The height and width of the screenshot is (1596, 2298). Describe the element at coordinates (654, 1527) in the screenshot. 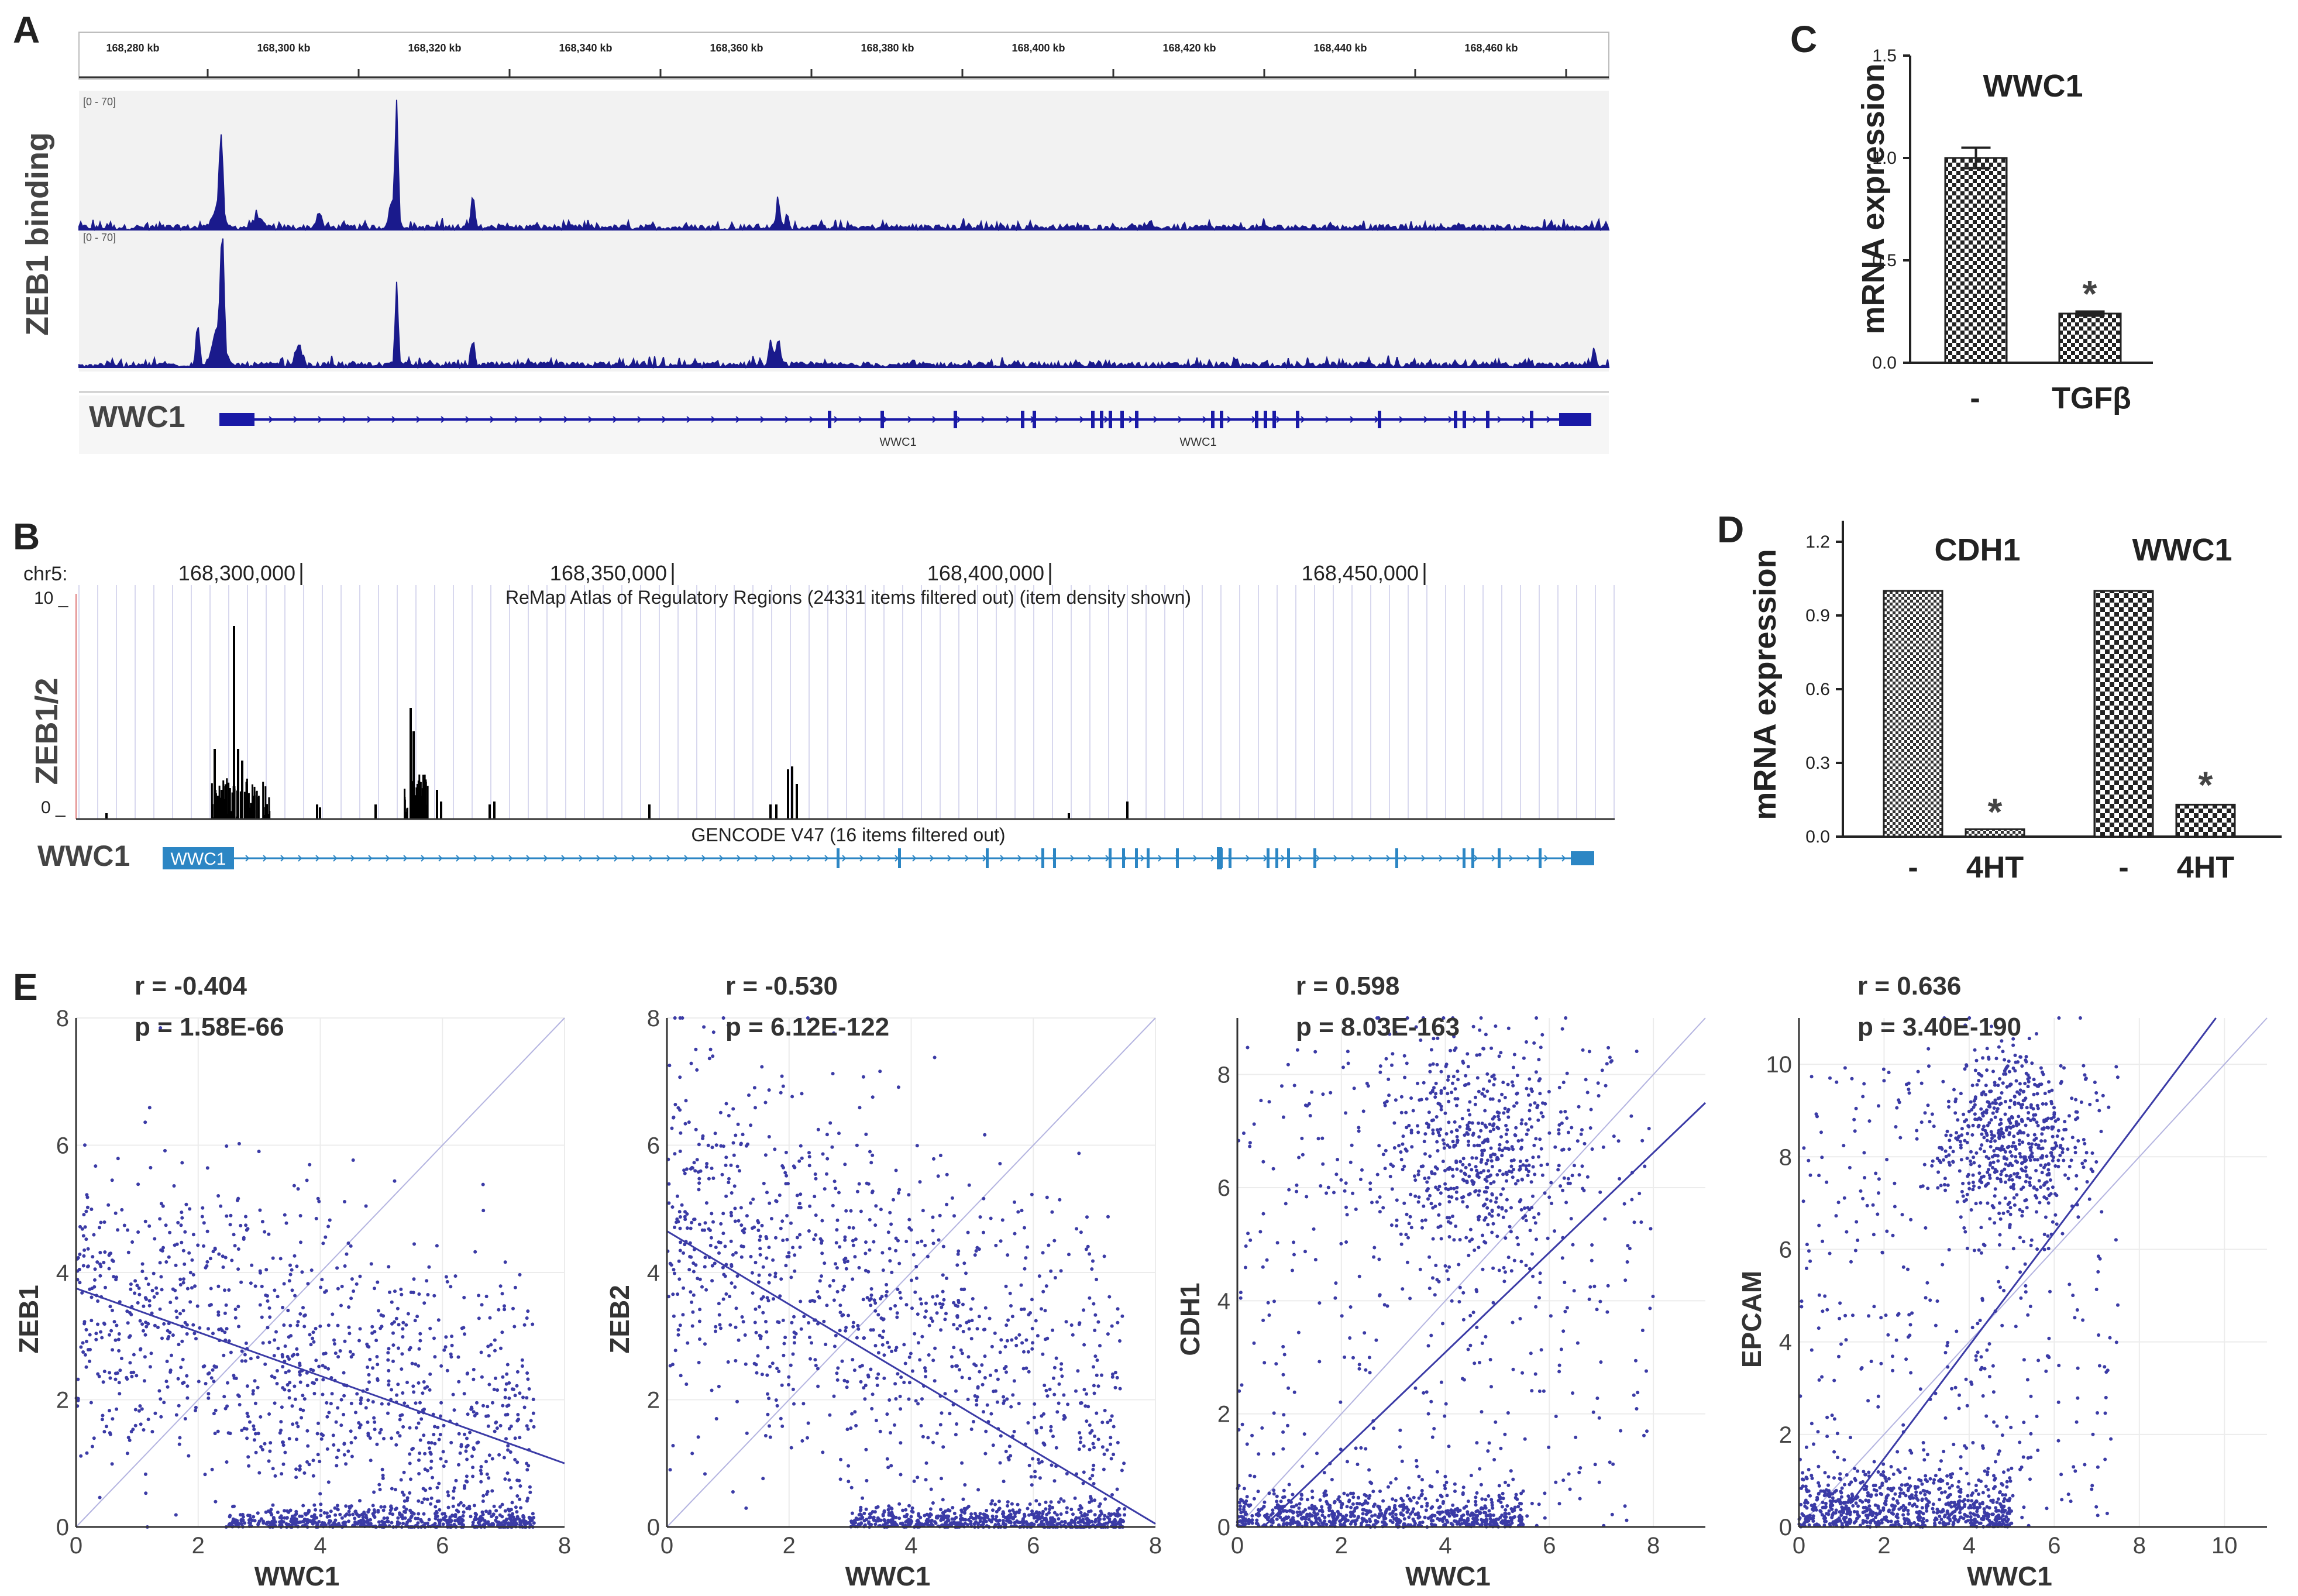

I see `y-tick-label: 0` at that location.